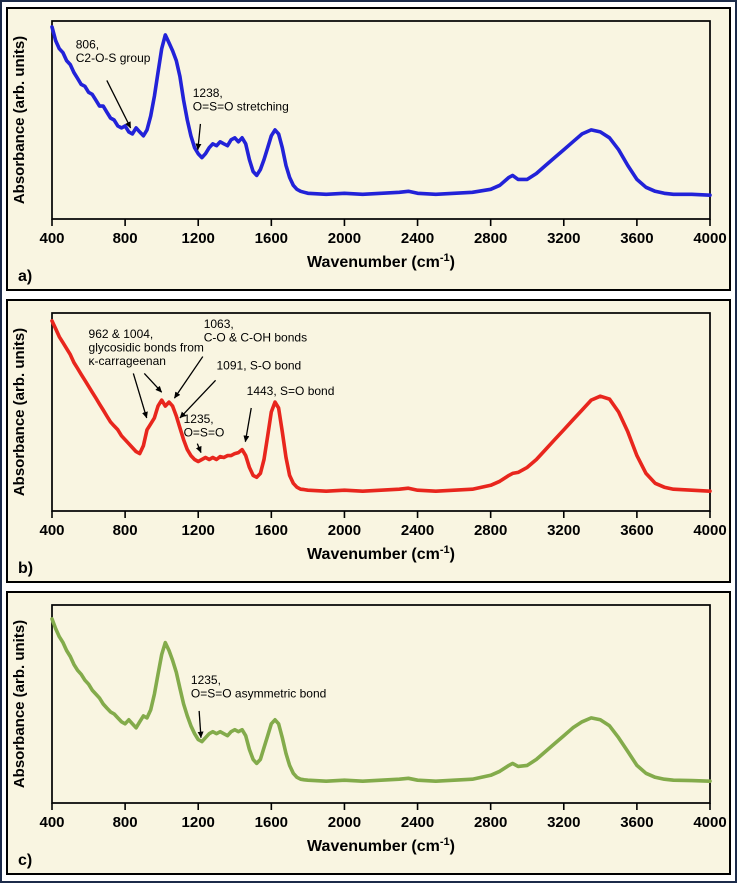  I want to click on annotation-text: 1238,, so click(208, 93).